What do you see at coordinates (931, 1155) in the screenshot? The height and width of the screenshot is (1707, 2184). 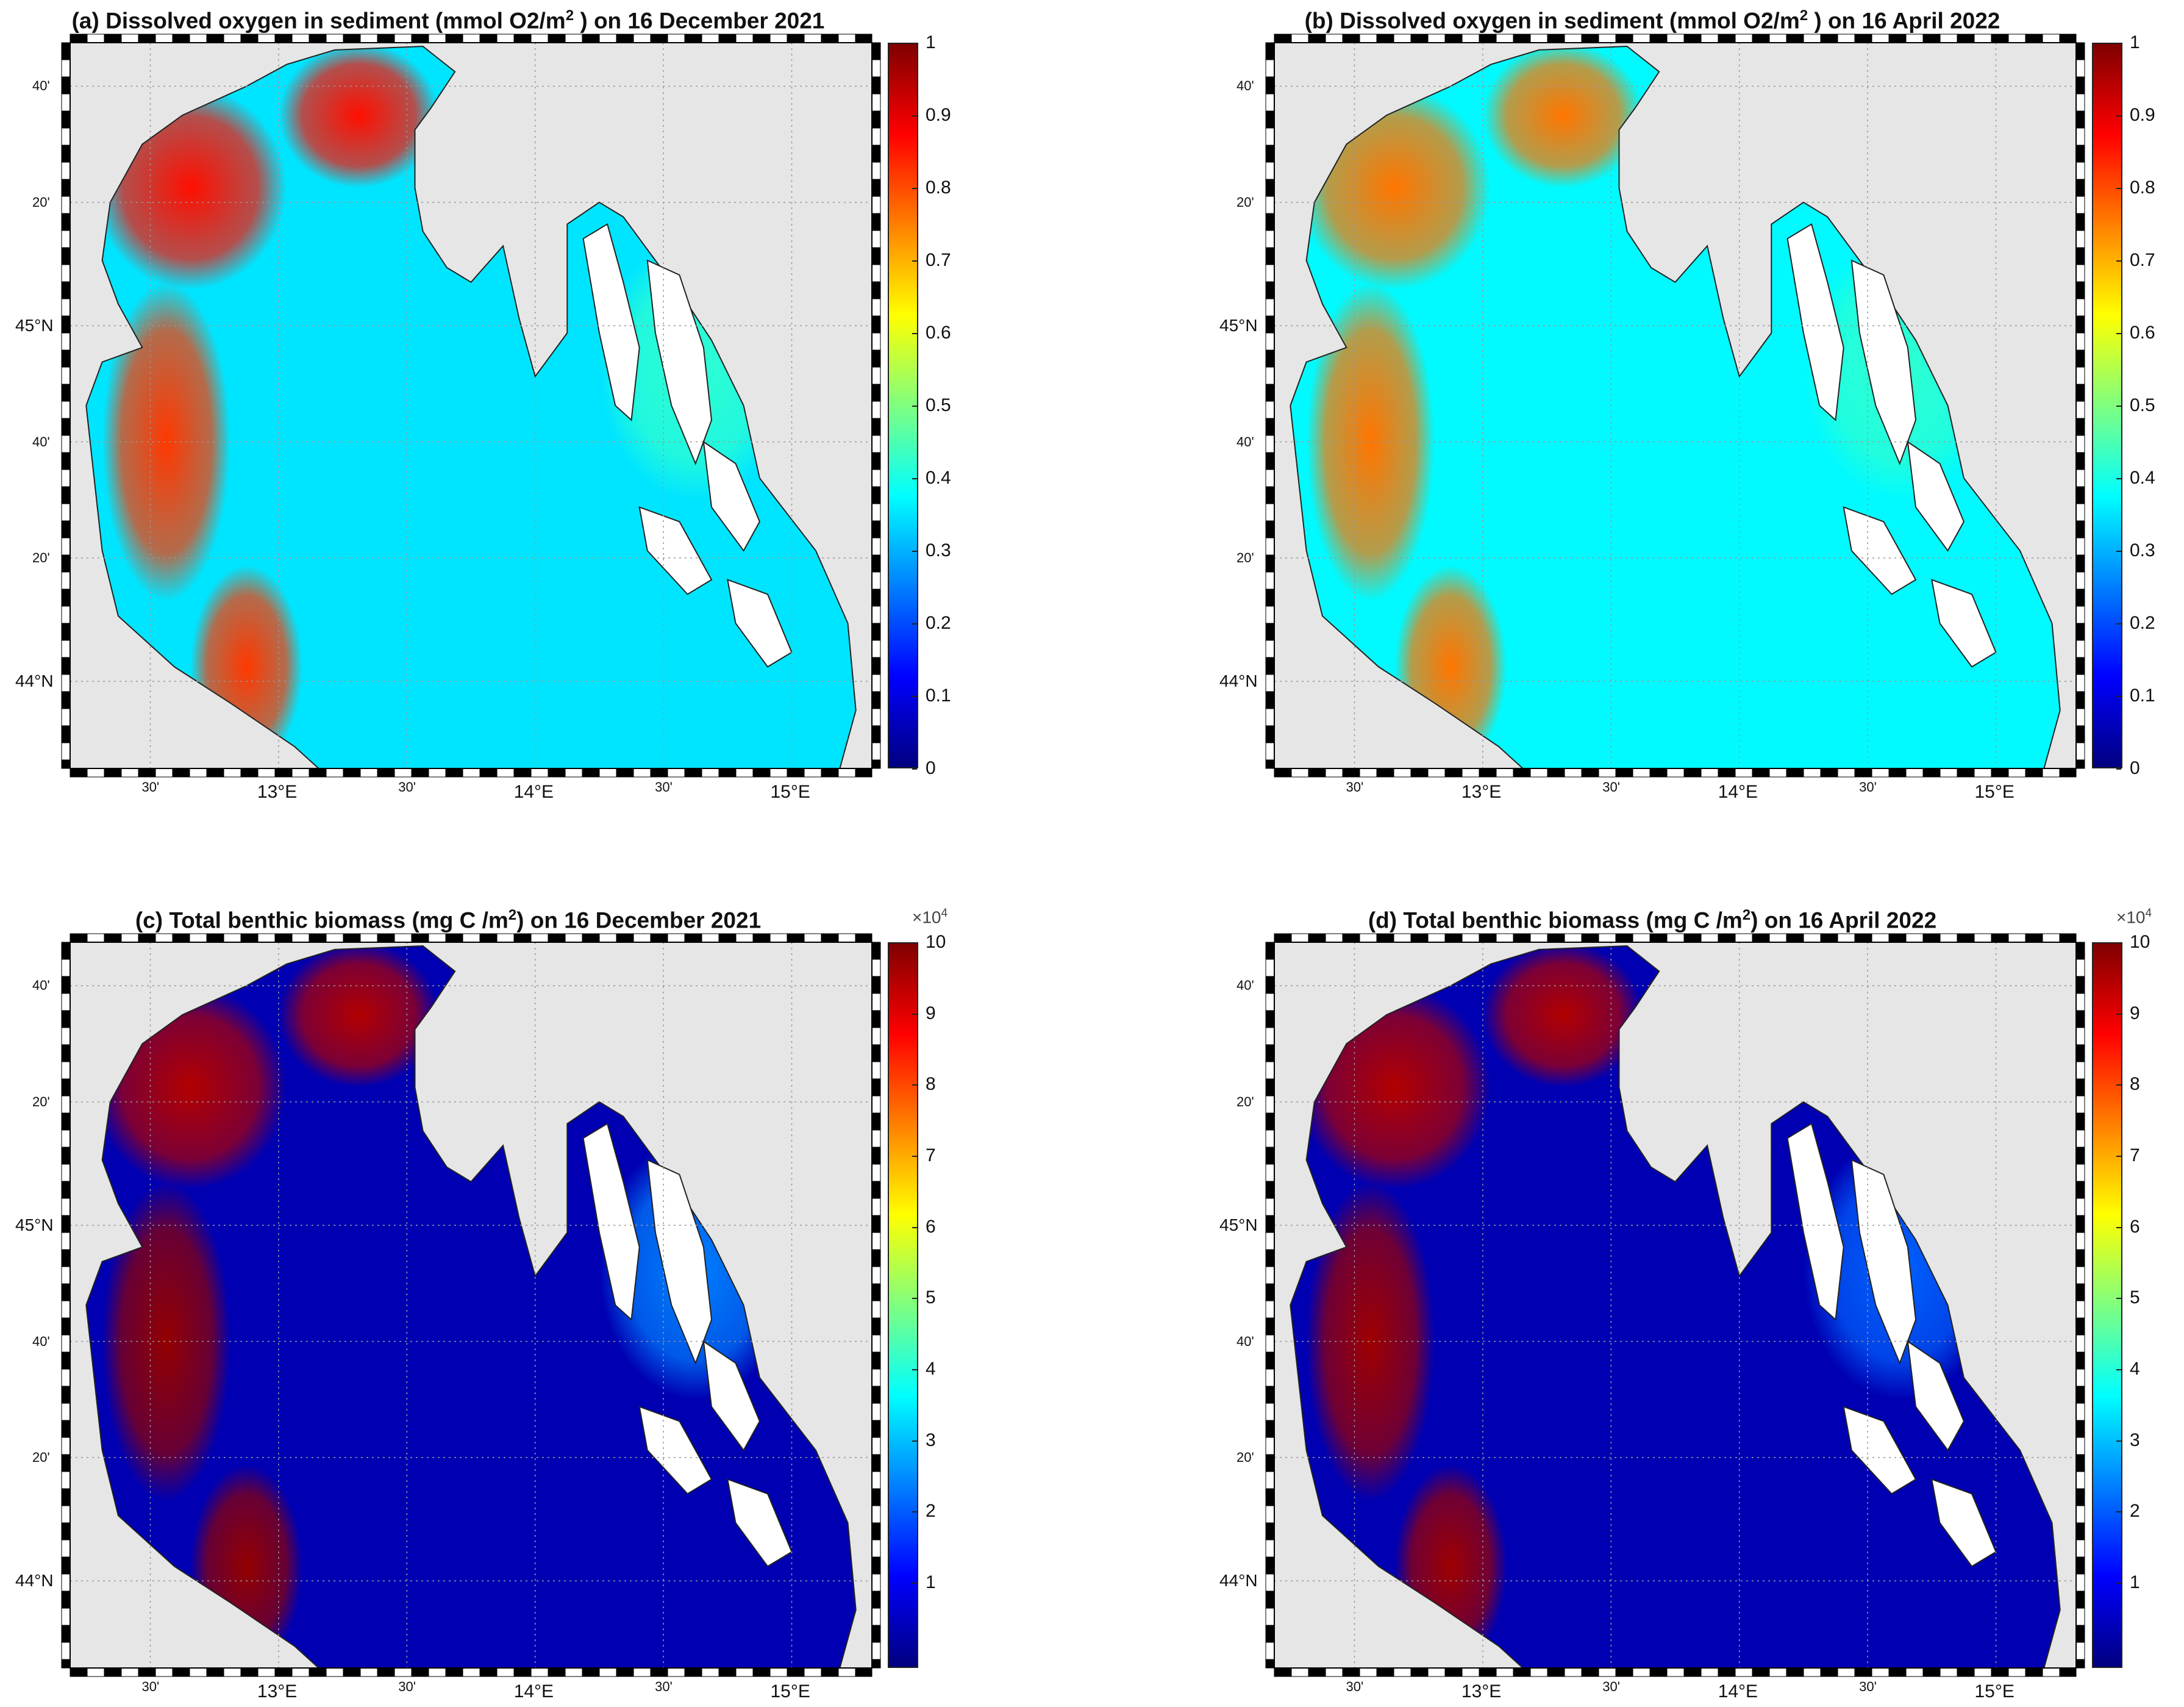 I see `colorbar-tick-label: 7` at bounding box center [931, 1155].